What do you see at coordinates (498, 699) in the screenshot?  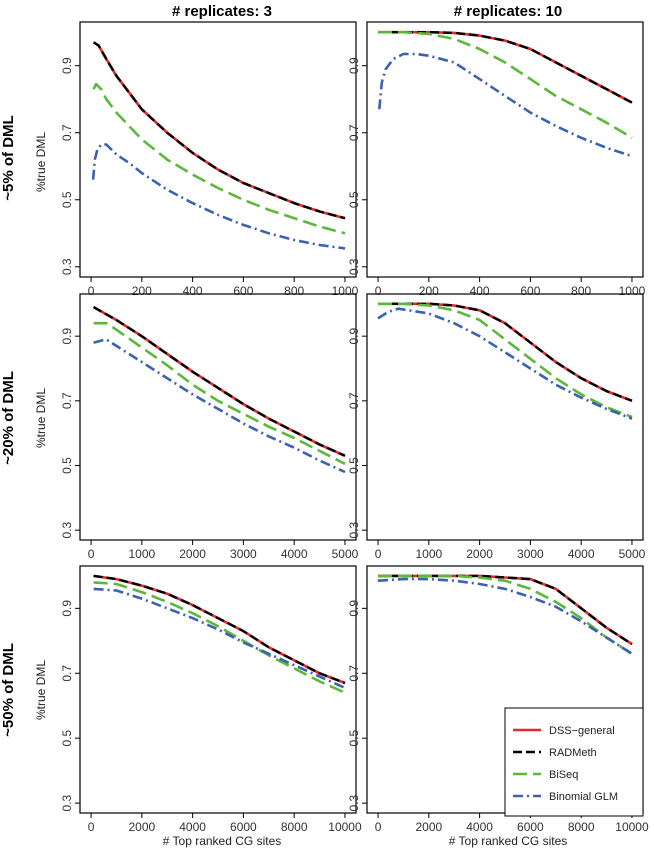 I see `panel-r3-c2: 0 2000 4000 6000 8000 10000 0.3 0.5 0.7 0.9` at bounding box center [498, 699].